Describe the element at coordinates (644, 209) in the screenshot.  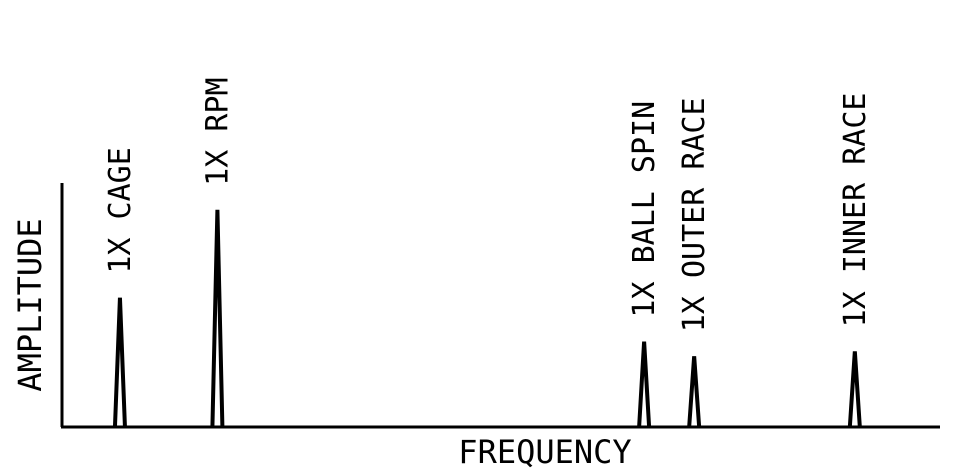
I see `peak-label-3: 1X BALL SPIN` at that location.